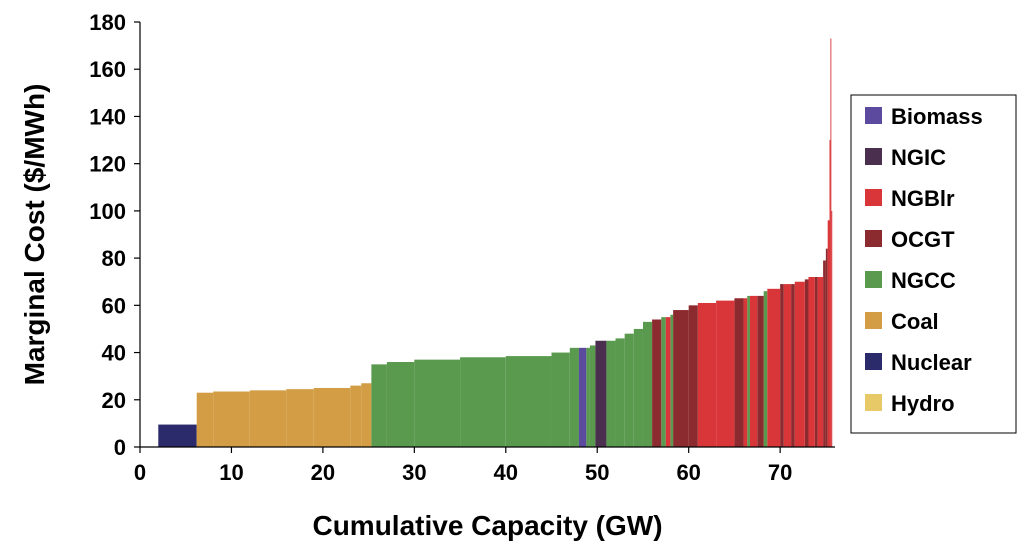  I want to click on y-axis-title: Marginal Cost ($/MWh), so click(34, 235).